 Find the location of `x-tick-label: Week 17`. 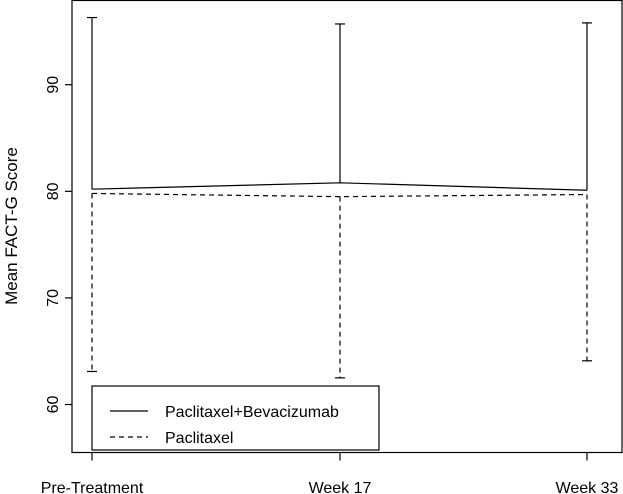

x-tick-label: Week 17 is located at coordinates (340, 487).